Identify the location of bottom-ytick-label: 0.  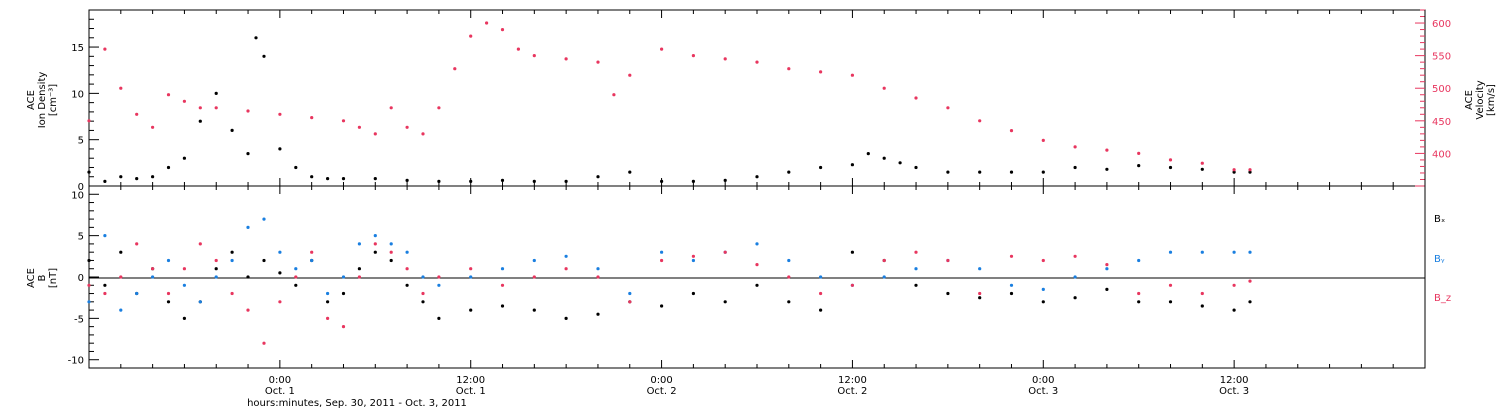
(81, 278).